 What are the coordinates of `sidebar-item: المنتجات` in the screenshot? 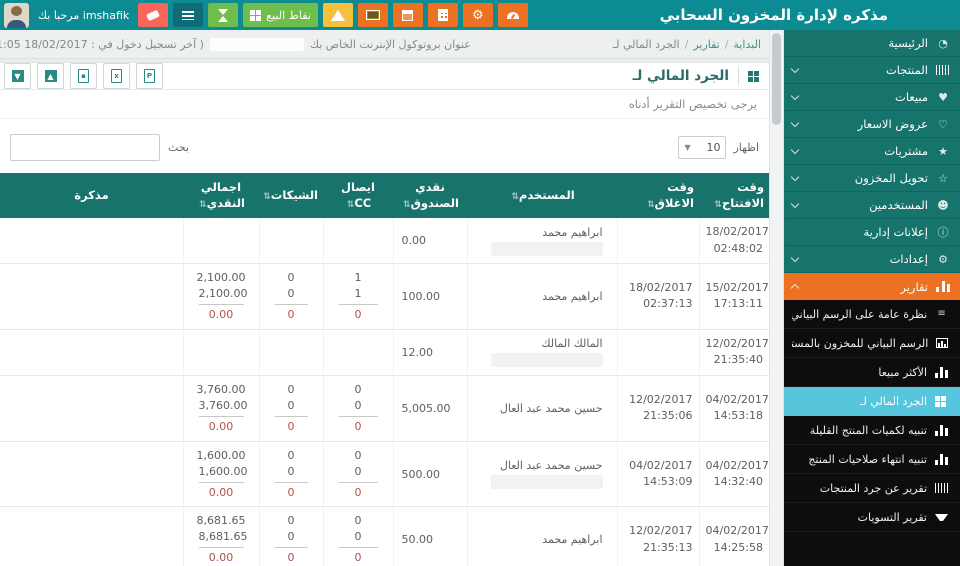 It's located at (872, 70).